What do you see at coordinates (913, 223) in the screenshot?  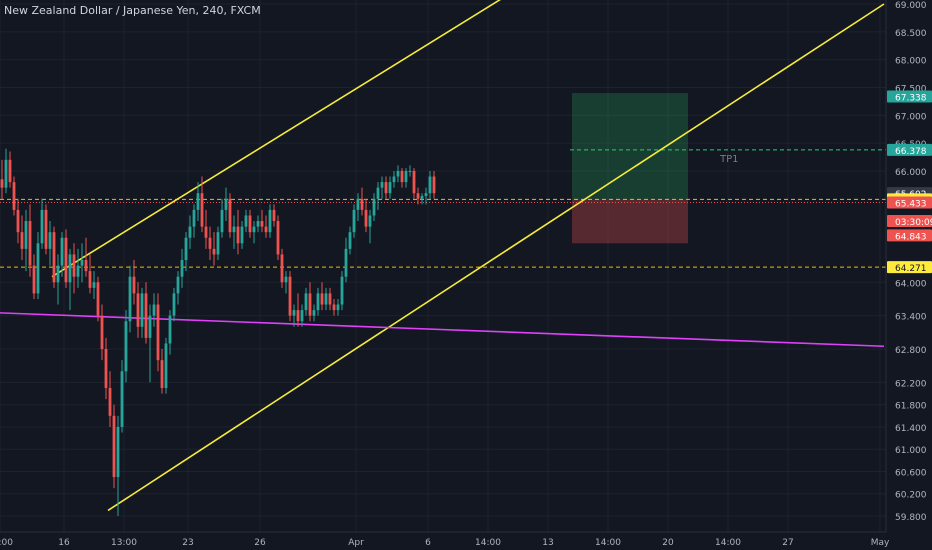 I see `price-label-text: 03:30:09` at bounding box center [913, 223].